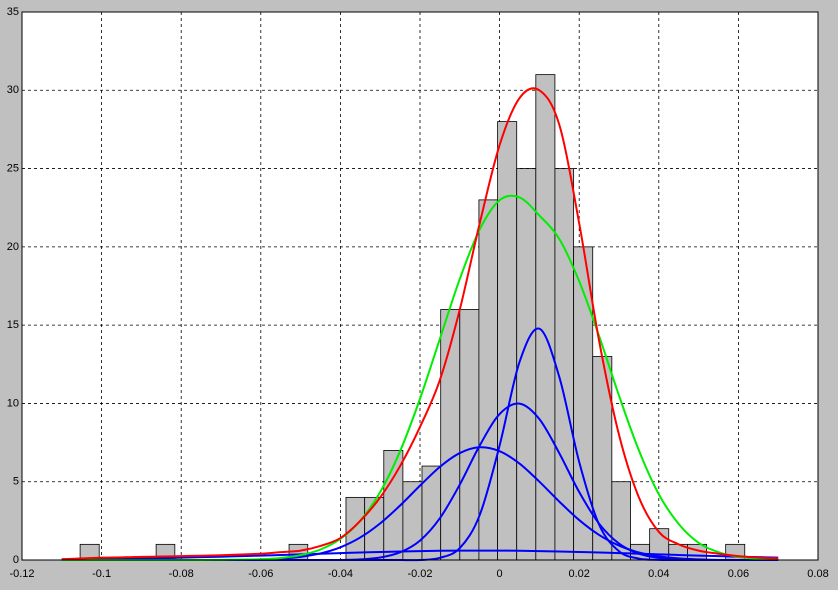  Describe the element at coordinates (578, 574) in the screenshot. I see `x-tick-label: 0.02` at that location.